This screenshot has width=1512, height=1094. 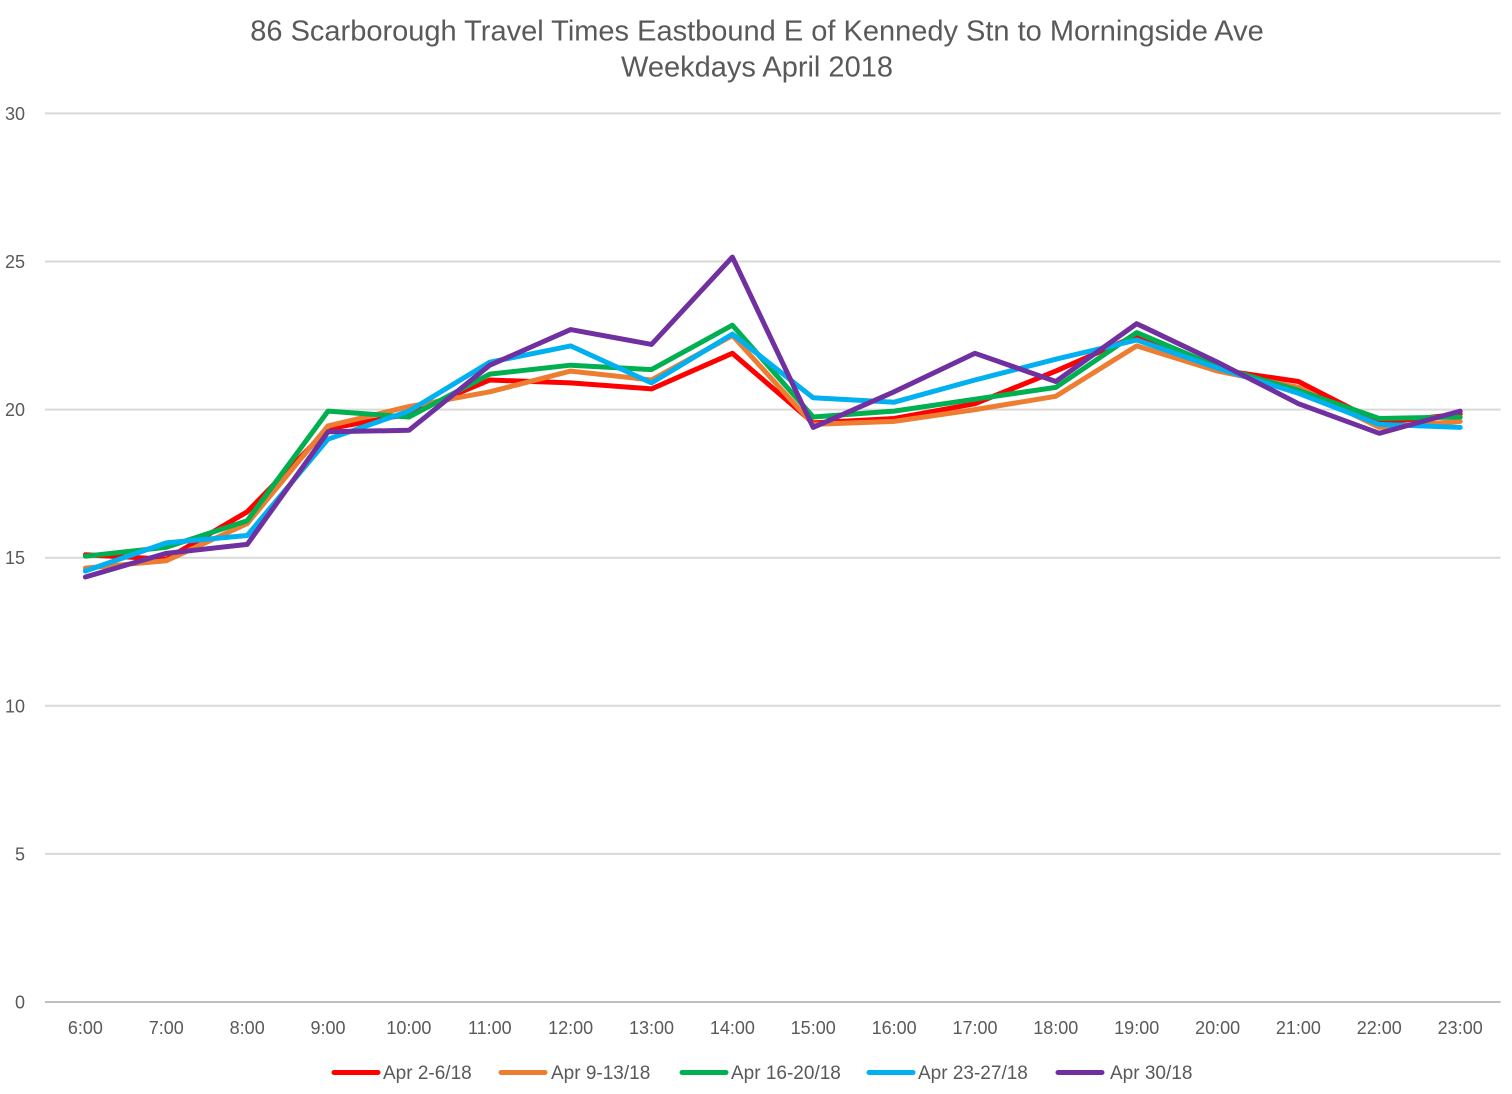 What do you see at coordinates (973, 1073) in the screenshot?
I see `svg-text: Apr 23-27/18` at bounding box center [973, 1073].